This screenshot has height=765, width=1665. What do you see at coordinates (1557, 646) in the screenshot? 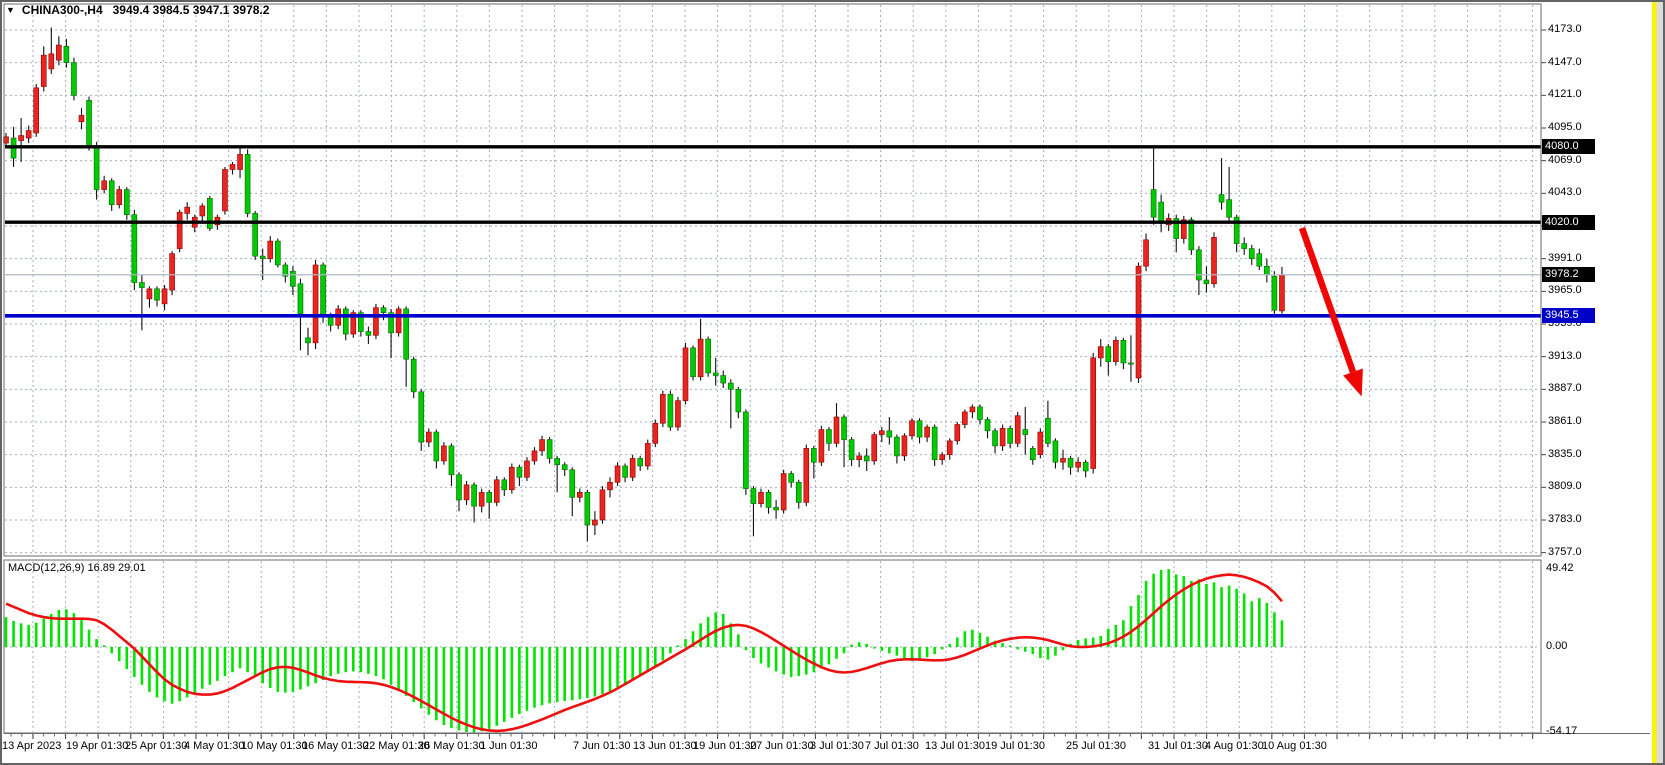
I see `macd-tick-label: 0.00` at bounding box center [1557, 646].